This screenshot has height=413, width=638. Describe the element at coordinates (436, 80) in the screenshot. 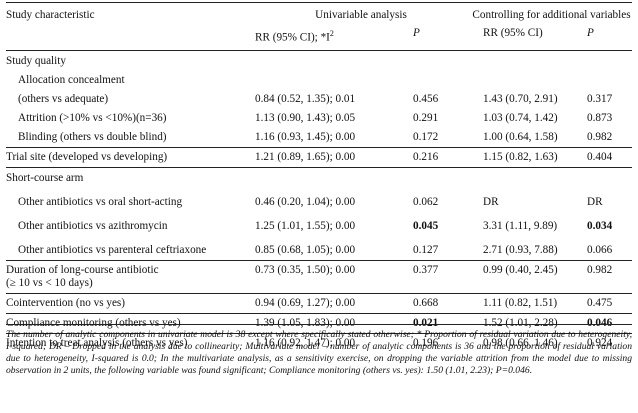

I see `uni-p-value` at that location.